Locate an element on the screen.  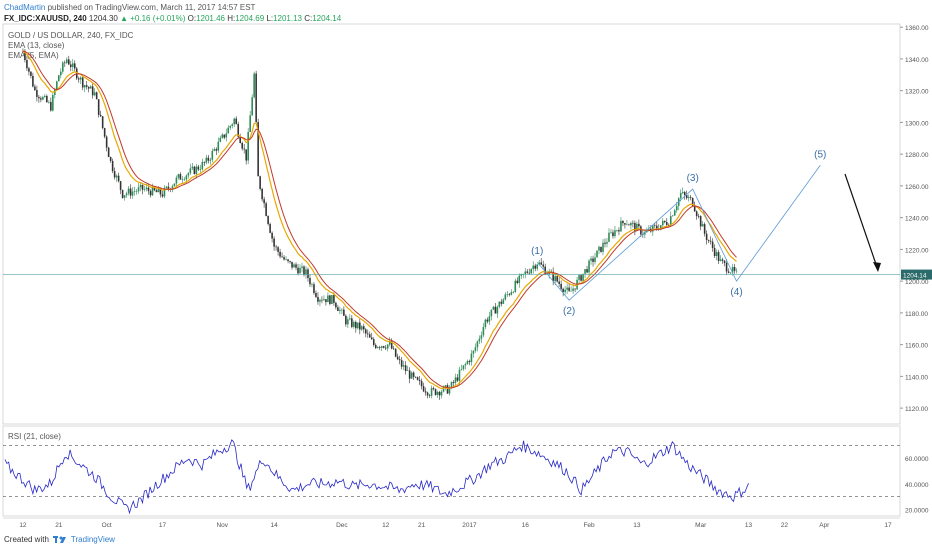
rsi-line is located at coordinates (376, 477).